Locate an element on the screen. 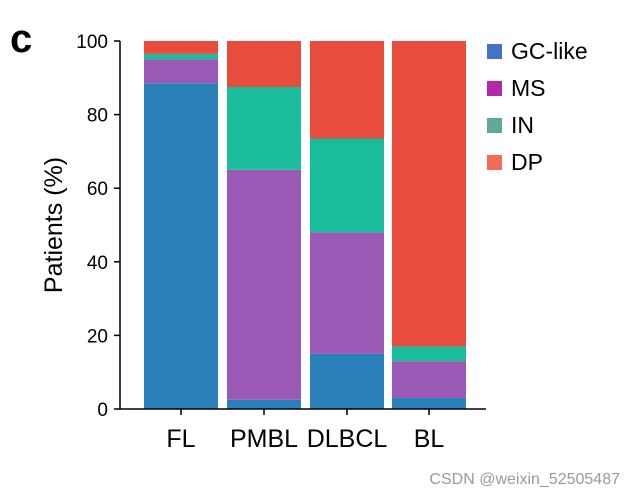 The width and height of the screenshot is (636, 495). bar-fl-gc-like is located at coordinates (181, 246).